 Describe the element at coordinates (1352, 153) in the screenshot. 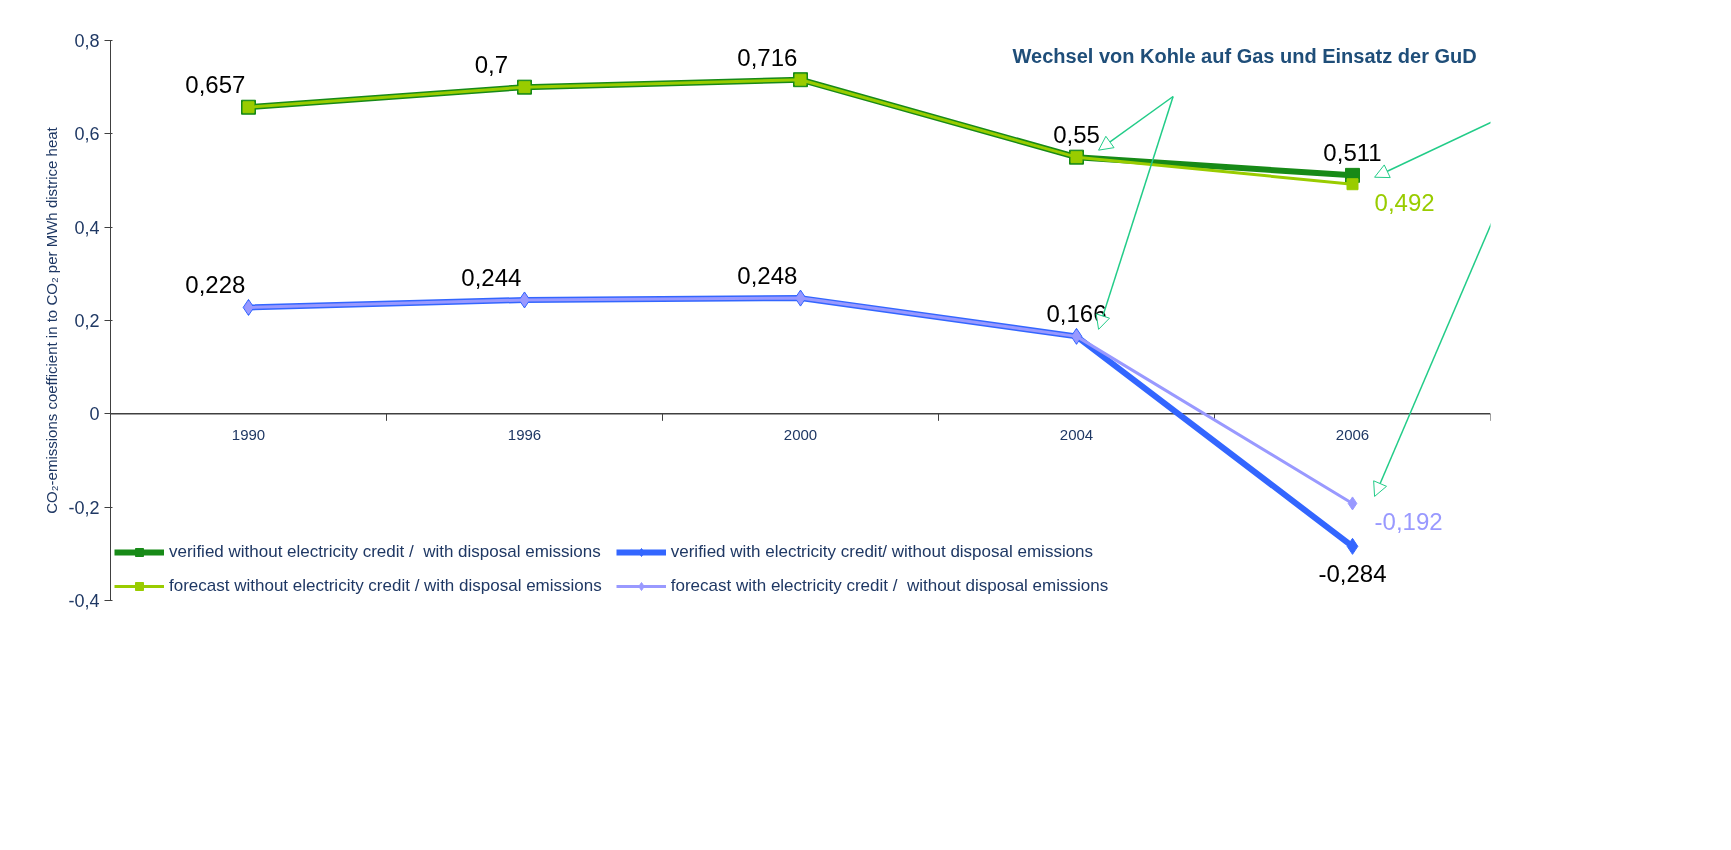

I see `data-label: 0,511` at that location.